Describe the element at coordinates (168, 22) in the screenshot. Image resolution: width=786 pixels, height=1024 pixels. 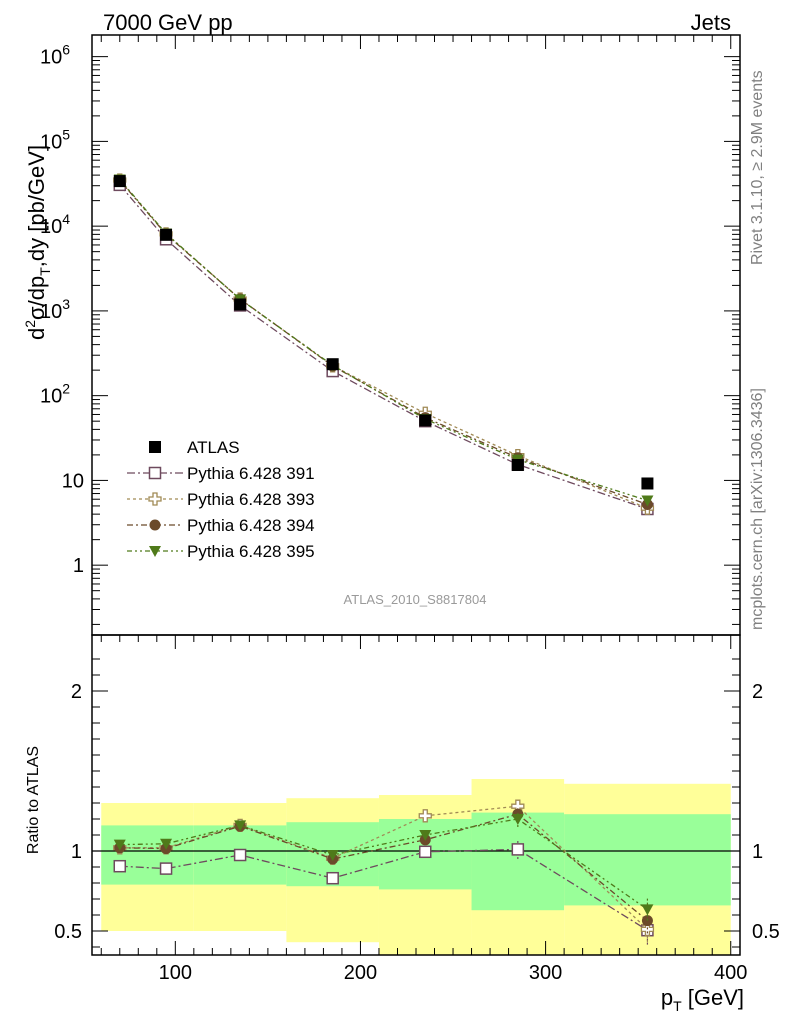
I see `header-collision: 7000 GeV pp` at that location.